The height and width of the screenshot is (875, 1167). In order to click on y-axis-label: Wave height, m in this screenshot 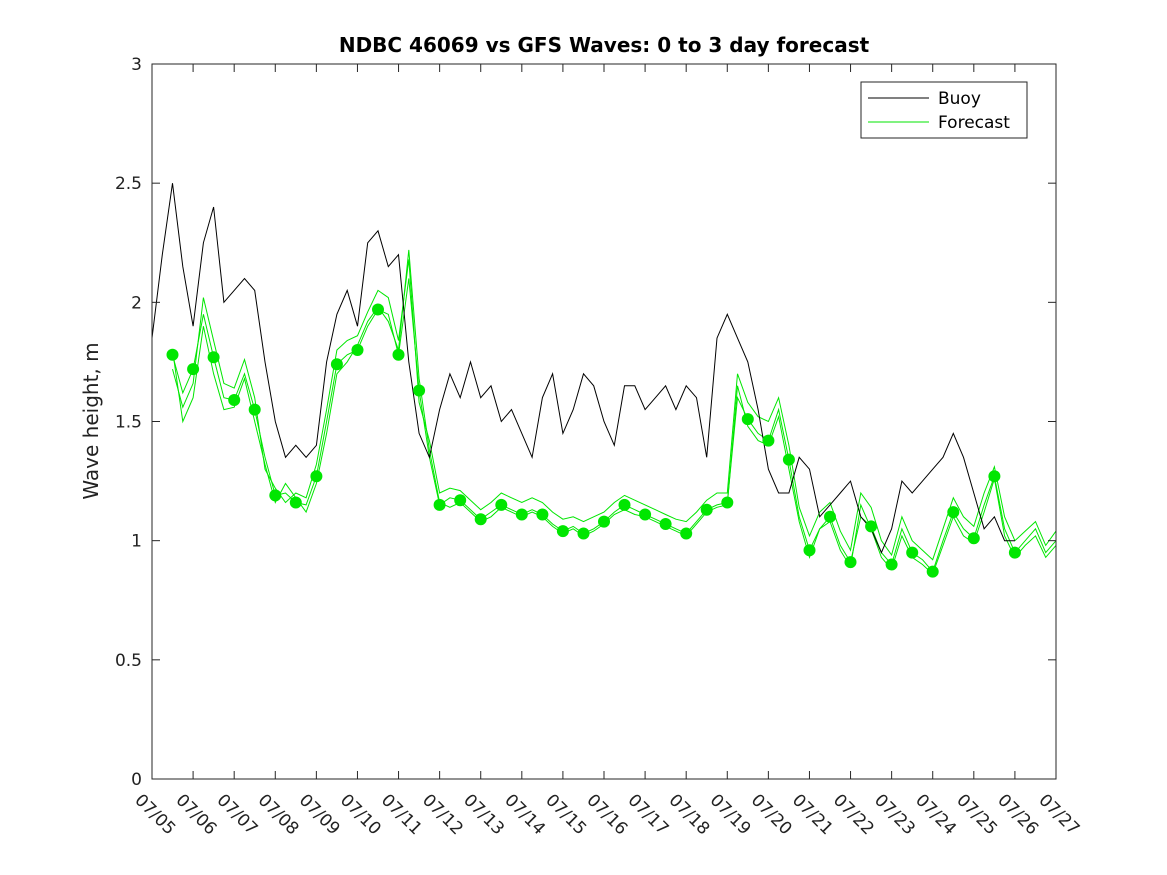, I will do `click(91, 420)`.